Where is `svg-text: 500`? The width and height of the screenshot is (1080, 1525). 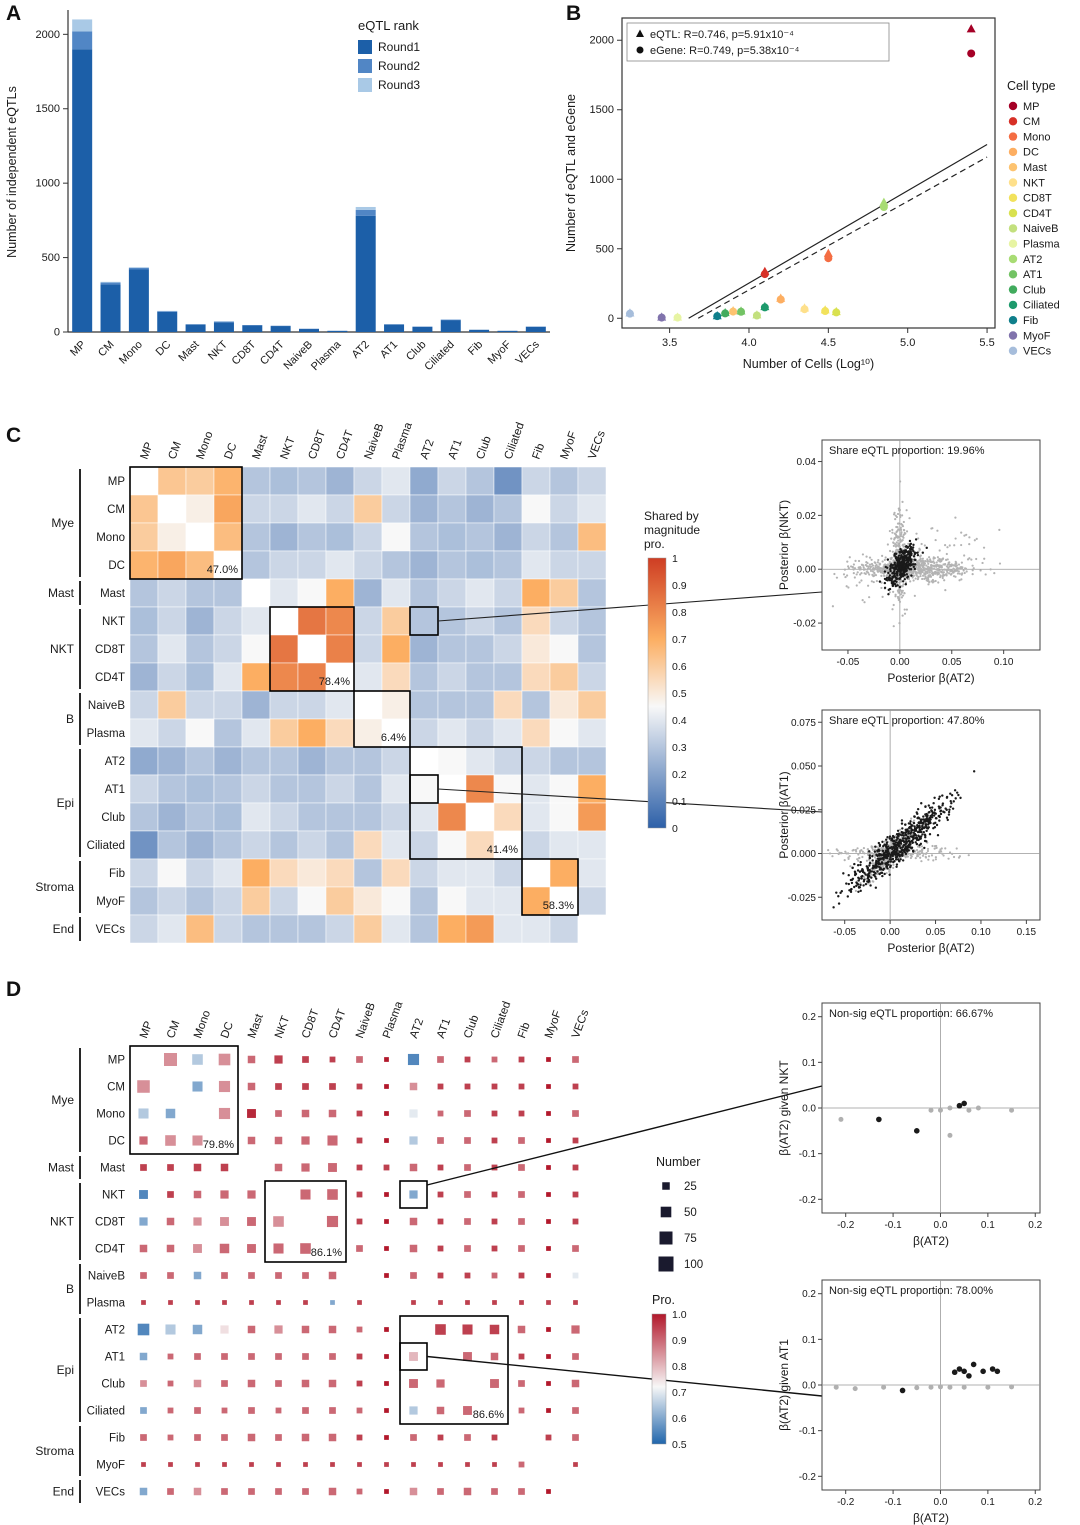 svg-text: 500 is located at coordinates (51, 258).